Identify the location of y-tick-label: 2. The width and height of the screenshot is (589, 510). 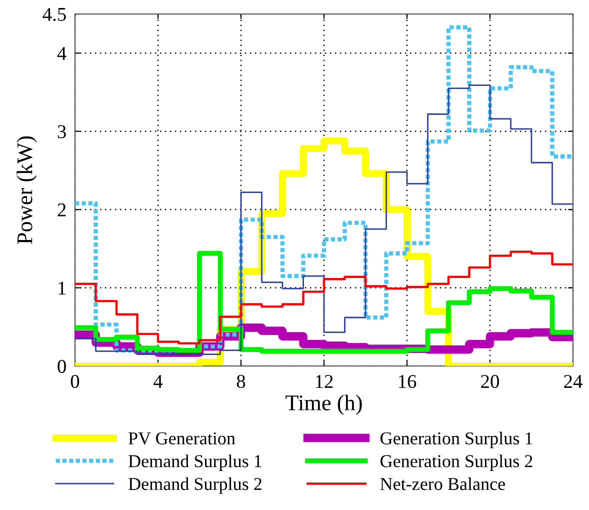
(62, 209).